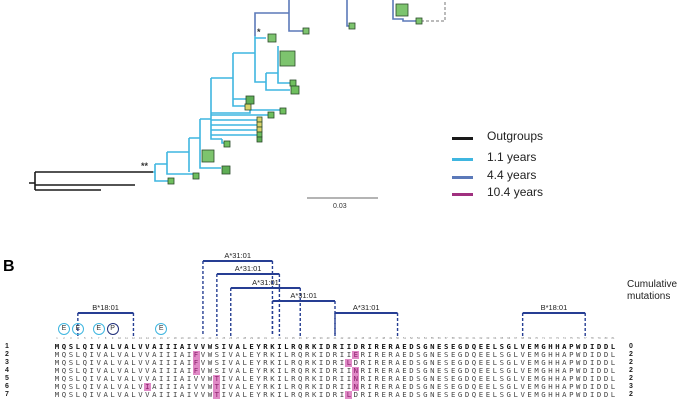  What do you see at coordinates (258, 354) in the screenshot?
I see `residue: Y` at bounding box center [258, 354].